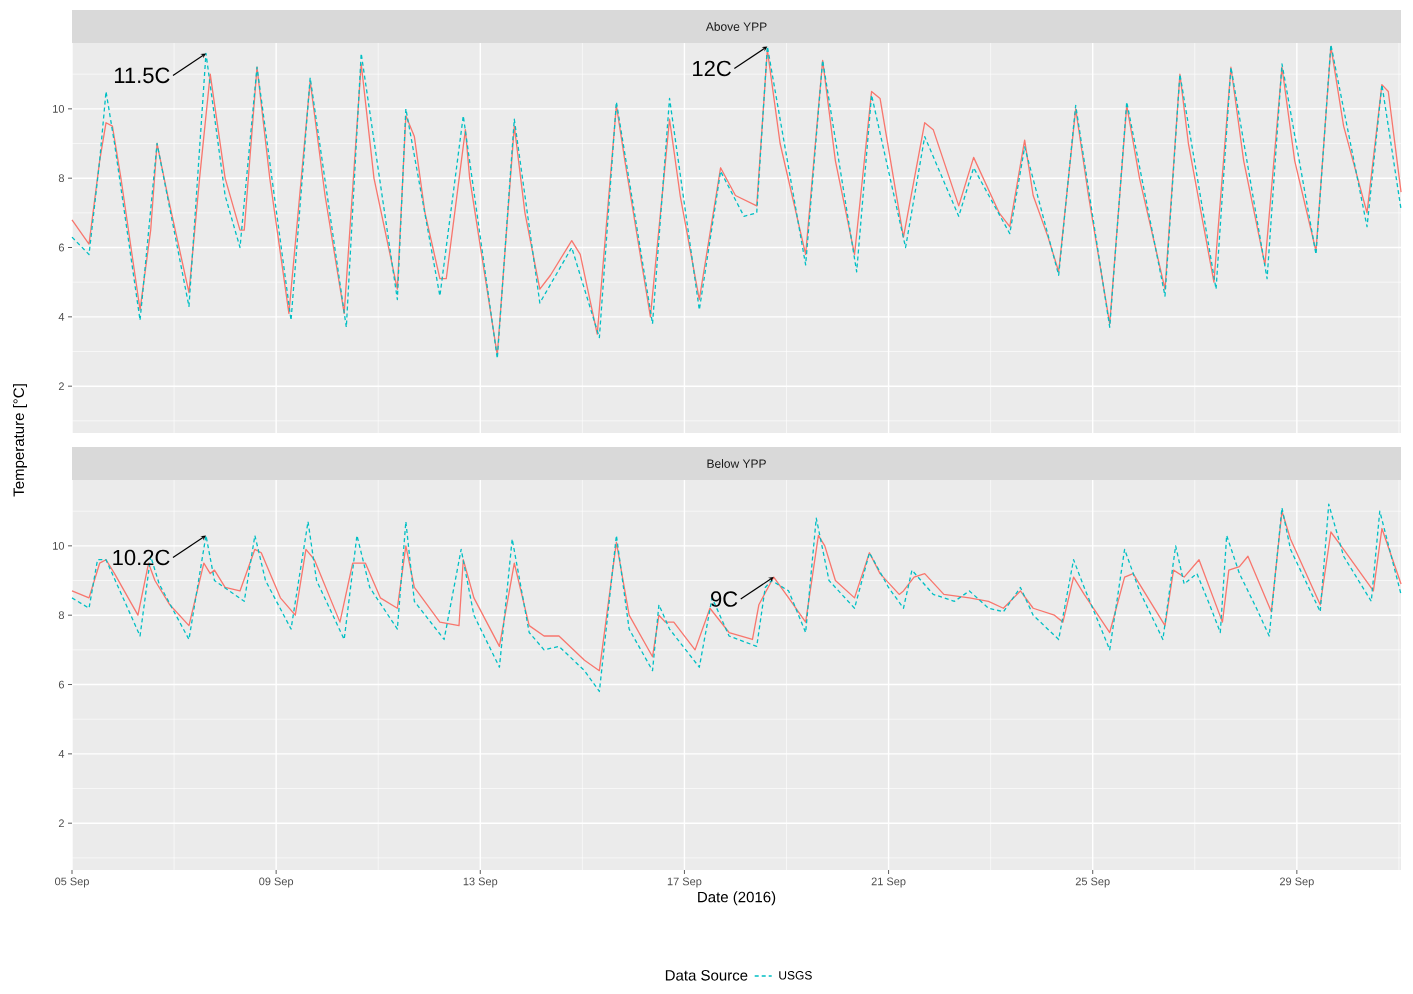 The width and height of the screenshot is (1413, 994). Describe the element at coordinates (480, 882) in the screenshot. I see `x-tick-label: 13 Sep` at that location.